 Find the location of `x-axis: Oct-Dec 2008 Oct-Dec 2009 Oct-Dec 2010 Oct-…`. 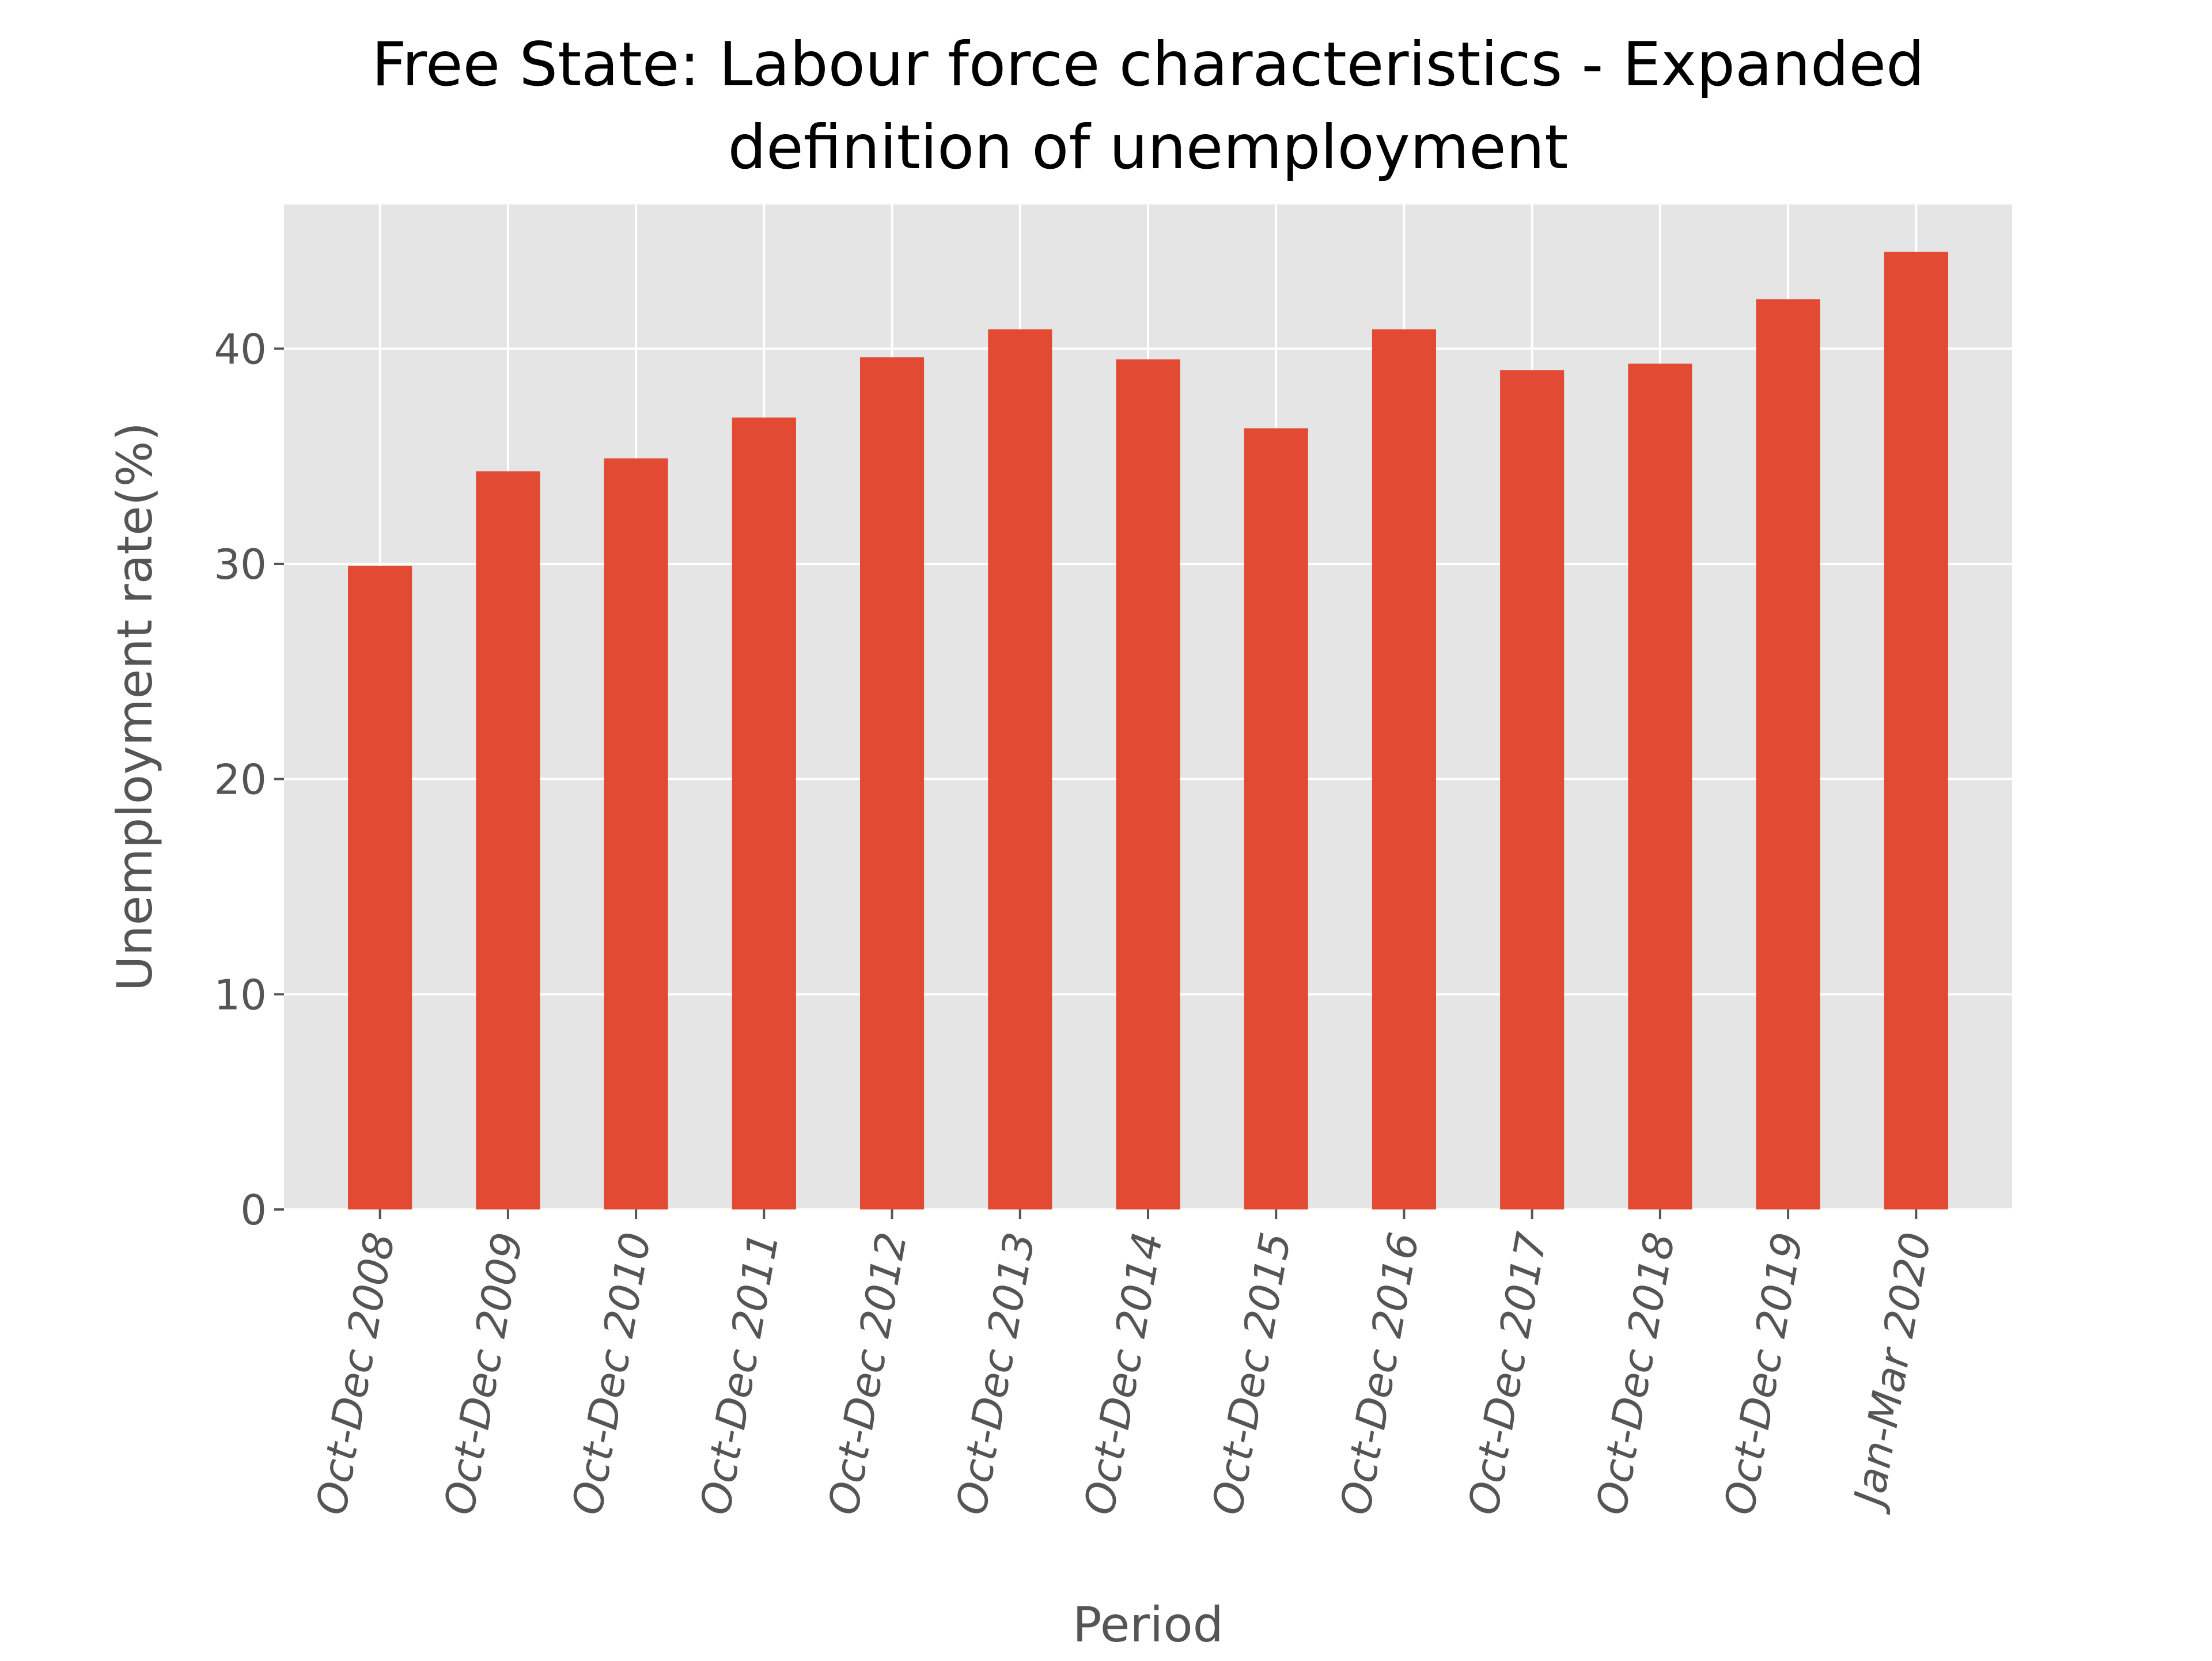

x-axis: Oct-Dec 2008 Oct-Dec 2009 Oct-Dec 2010 Oct-… is located at coordinates (1123, 1363).